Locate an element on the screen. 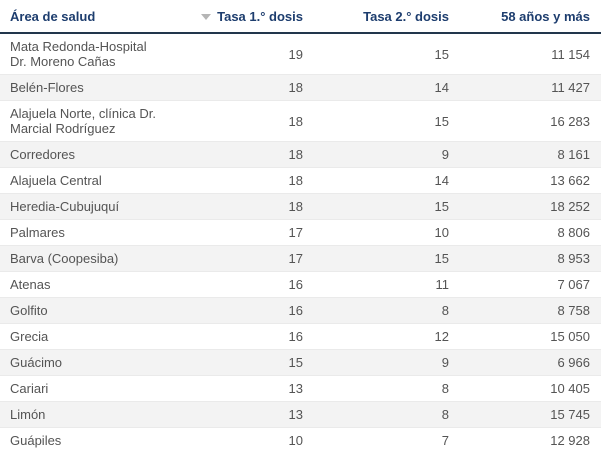  cell-age58: 12 928 is located at coordinates (526, 439).